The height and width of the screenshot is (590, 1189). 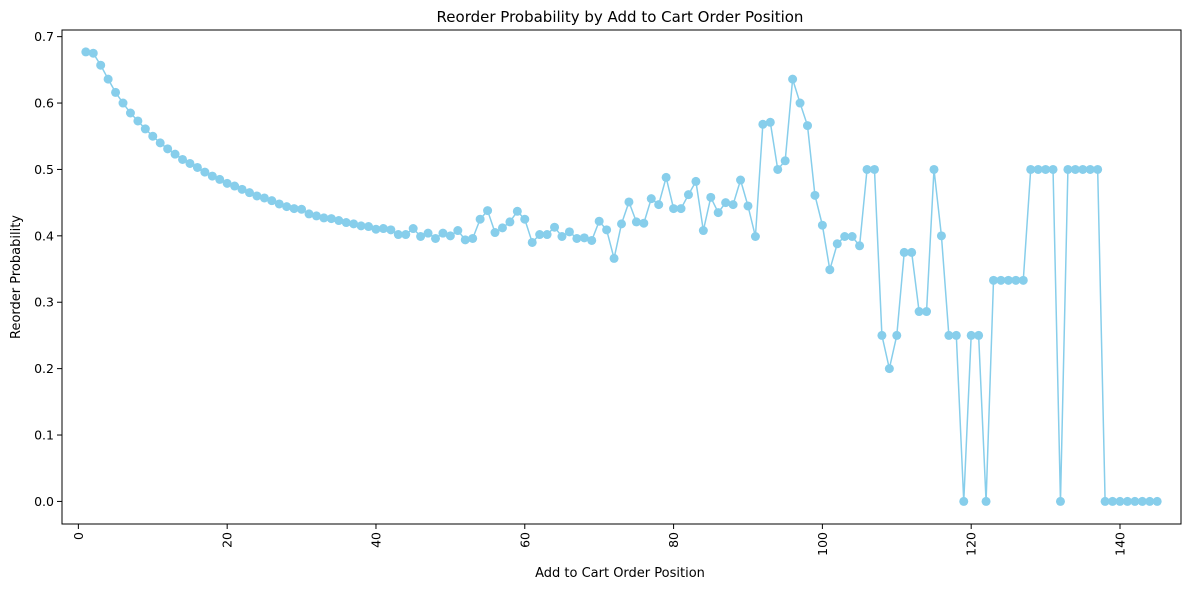 I want to click on x-axis: 0 20 40 60 80 100 120 140, so click(x=599, y=540).